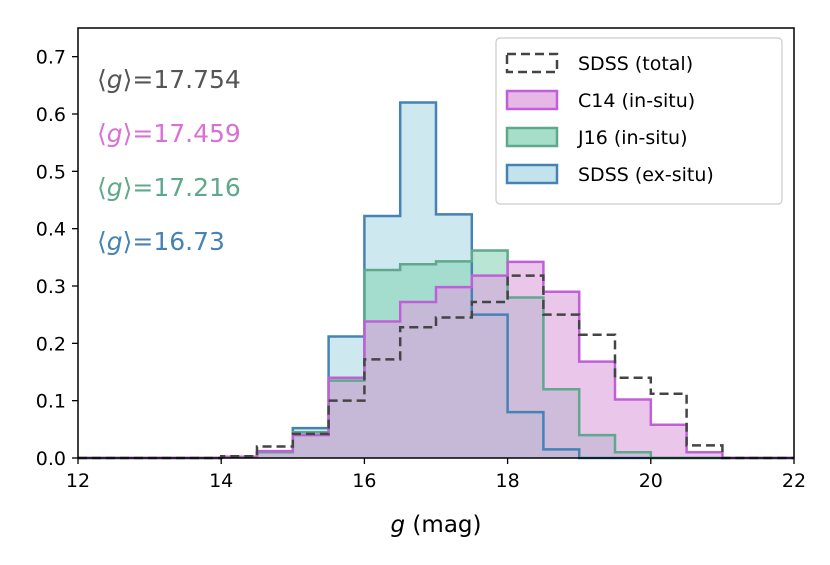 This screenshot has width=830, height=565. Describe the element at coordinates (169, 133) in the screenshot. I see `mean-annotation-c14: ⟨g⟩=17.459` at that location.